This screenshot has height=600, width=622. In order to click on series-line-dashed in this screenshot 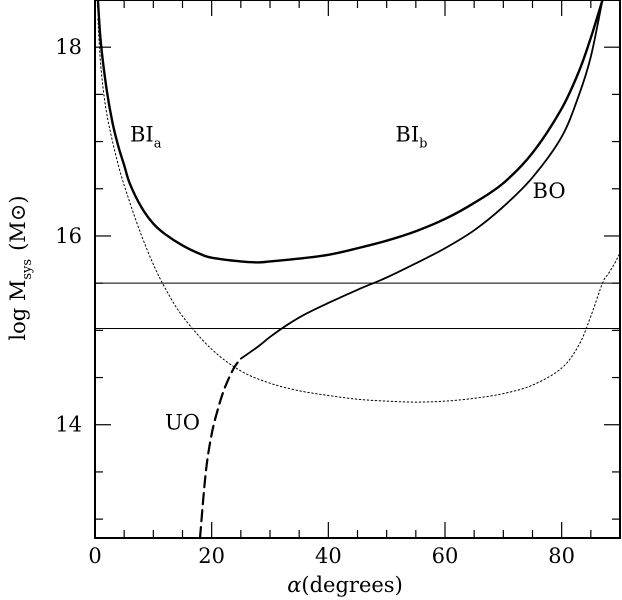, I will do `click(220, 448)`.